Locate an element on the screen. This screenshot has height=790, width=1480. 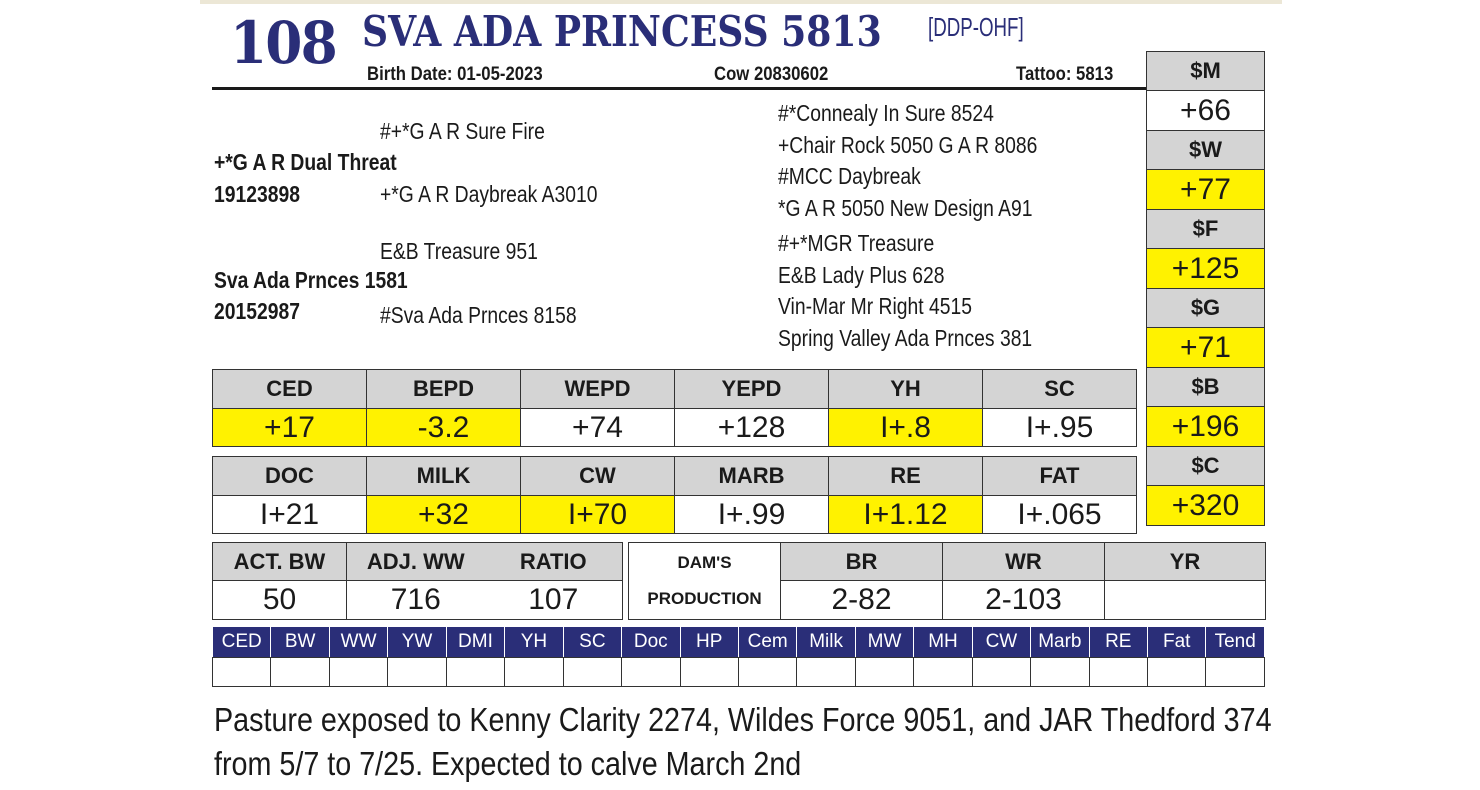
perf-header-ww: ADJ. WW is located at coordinates (415, 561).